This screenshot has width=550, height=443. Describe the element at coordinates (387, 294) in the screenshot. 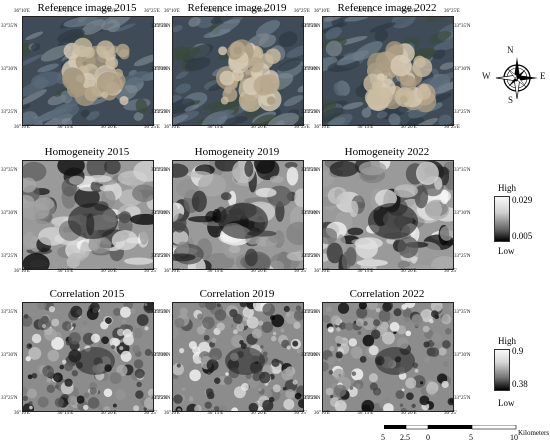

I see `correlation-panel-title: Correlation 2022` at that location.